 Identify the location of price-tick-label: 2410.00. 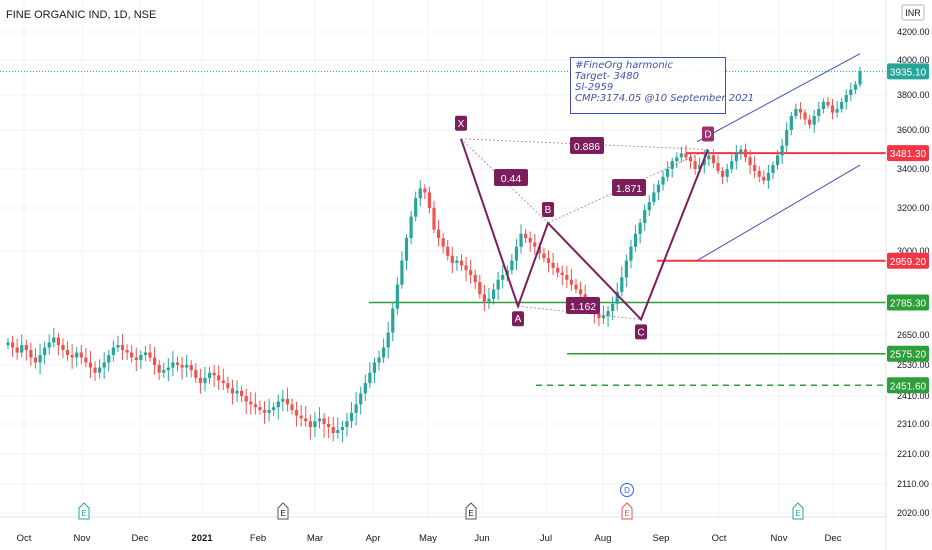
(913, 396).